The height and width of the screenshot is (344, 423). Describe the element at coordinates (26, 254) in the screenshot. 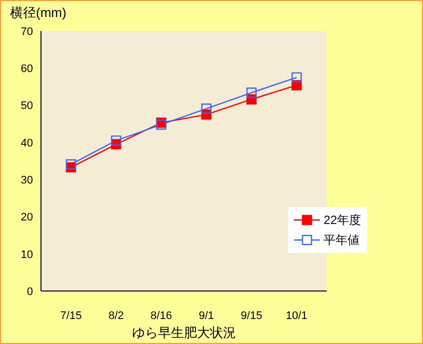

I see `y-tick-label: 10` at that location.